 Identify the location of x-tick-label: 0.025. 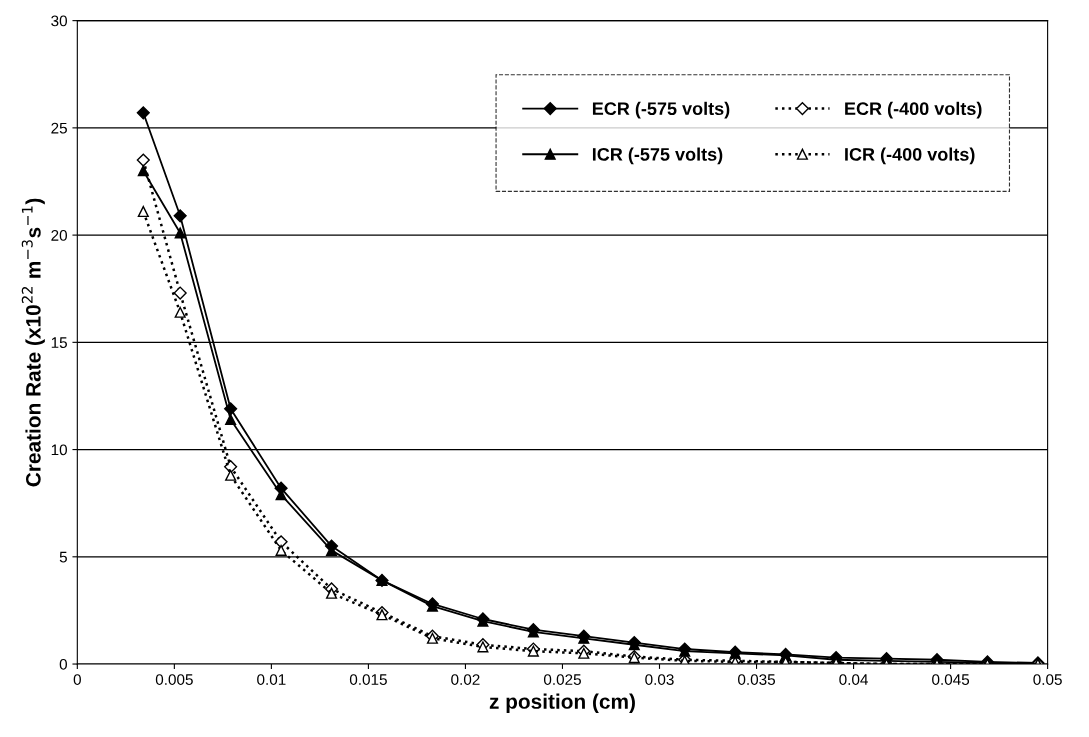
(562, 679).